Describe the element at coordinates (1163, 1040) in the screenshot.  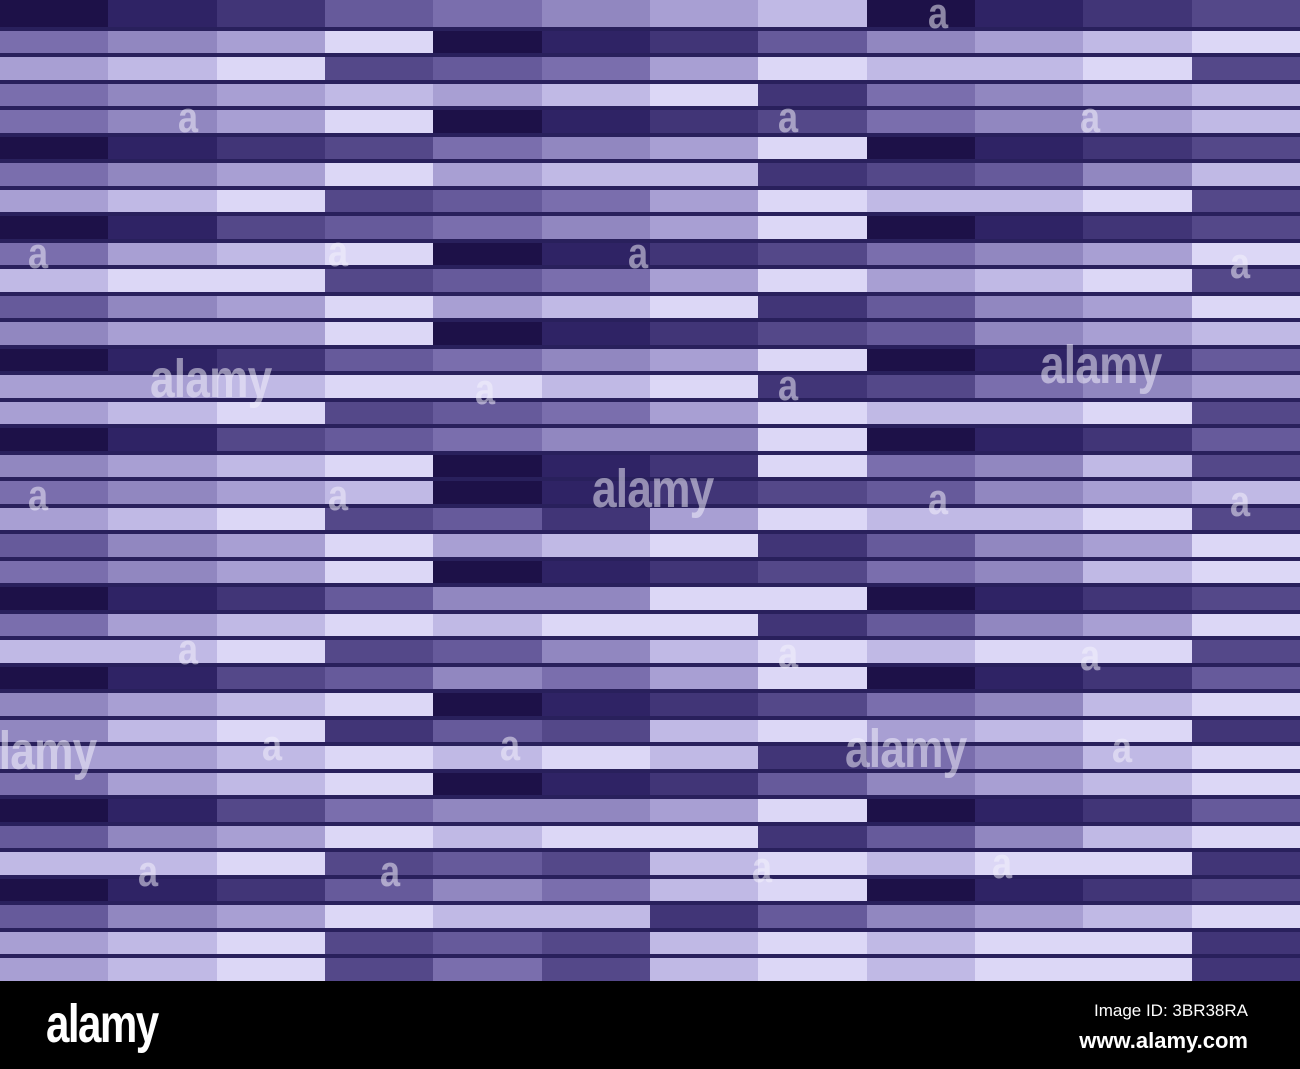
I see `website-url-text: www.alamy.com` at that location.